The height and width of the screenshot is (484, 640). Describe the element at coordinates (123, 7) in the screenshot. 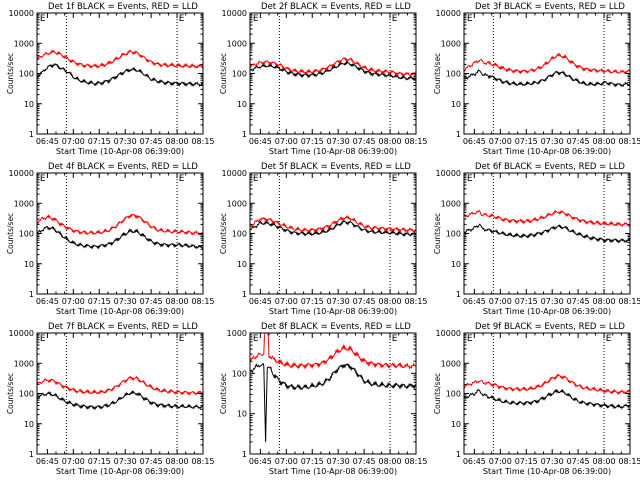

I see `chart-title: Det 1f BLACK = Events, RED = LLD` at that location.